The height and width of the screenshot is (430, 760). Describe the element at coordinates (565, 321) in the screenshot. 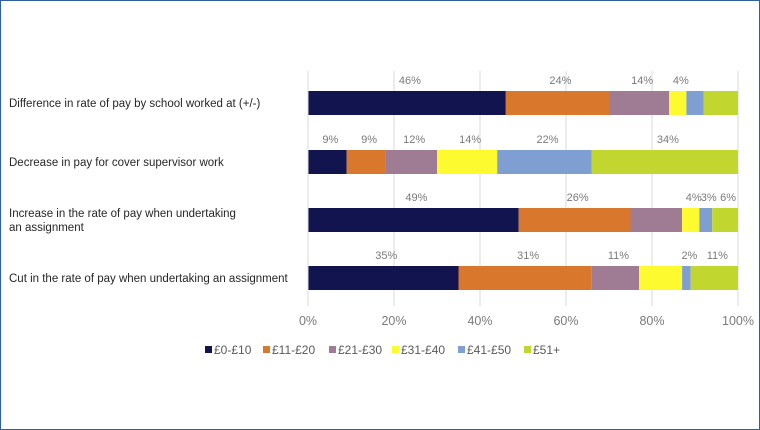

I see `x-tick-label: 60%` at that location.